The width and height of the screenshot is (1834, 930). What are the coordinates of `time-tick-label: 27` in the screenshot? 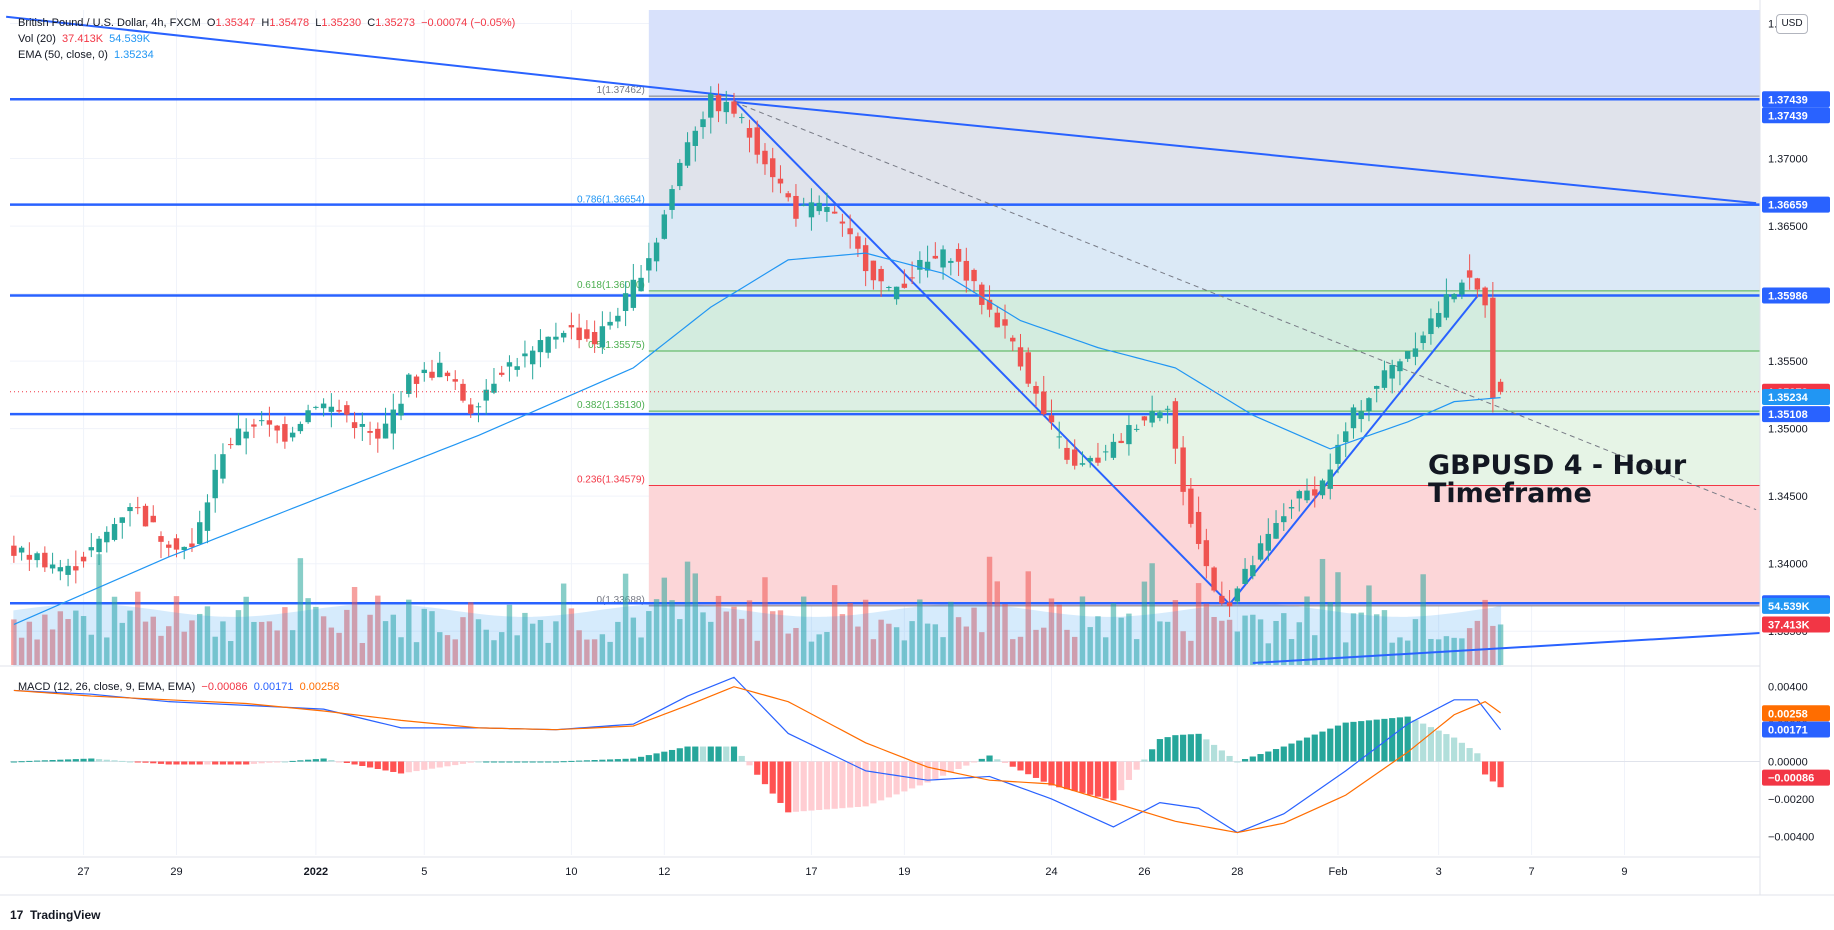 It's located at (83, 872).